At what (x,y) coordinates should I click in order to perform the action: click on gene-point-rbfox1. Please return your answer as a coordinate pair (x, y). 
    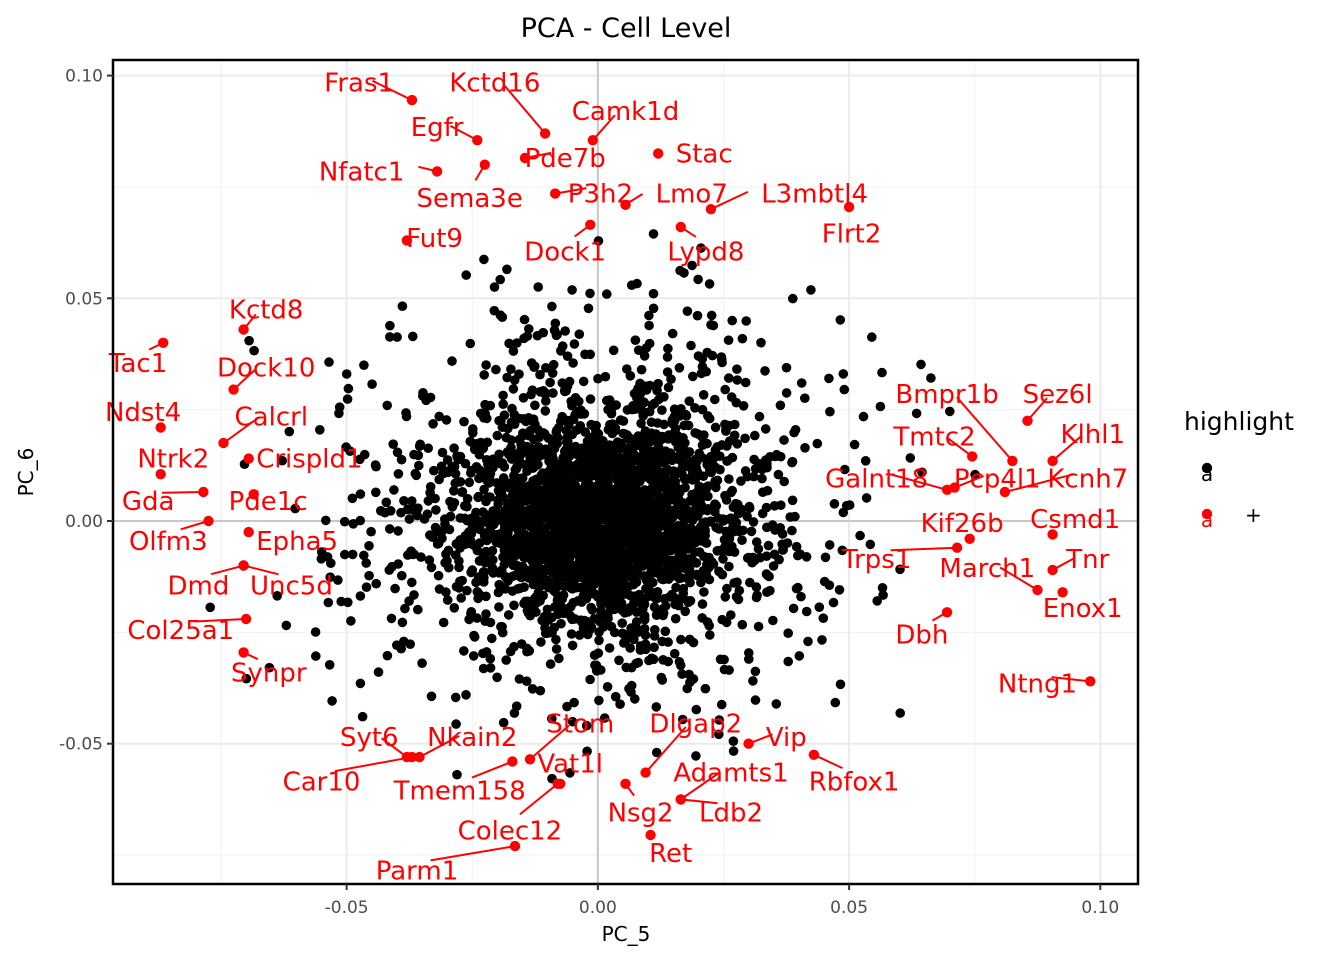
    Looking at the image, I should click on (814, 754).